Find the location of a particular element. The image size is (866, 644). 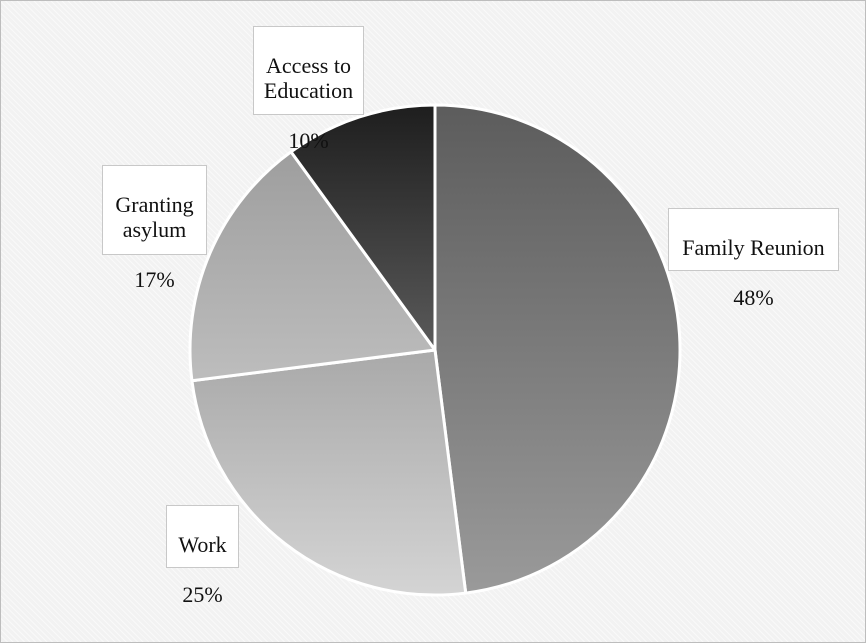

label-family-reunion: Family Reunion 48% is located at coordinates (753, 259).